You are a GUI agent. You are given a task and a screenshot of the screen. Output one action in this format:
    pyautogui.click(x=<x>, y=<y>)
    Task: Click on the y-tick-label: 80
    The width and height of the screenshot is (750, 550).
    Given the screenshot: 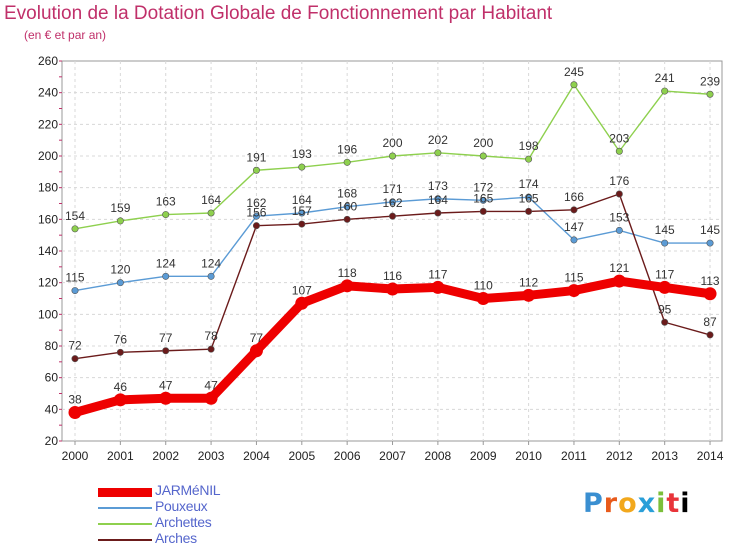 What is the action you would take?
    pyautogui.click(x=52, y=346)
    